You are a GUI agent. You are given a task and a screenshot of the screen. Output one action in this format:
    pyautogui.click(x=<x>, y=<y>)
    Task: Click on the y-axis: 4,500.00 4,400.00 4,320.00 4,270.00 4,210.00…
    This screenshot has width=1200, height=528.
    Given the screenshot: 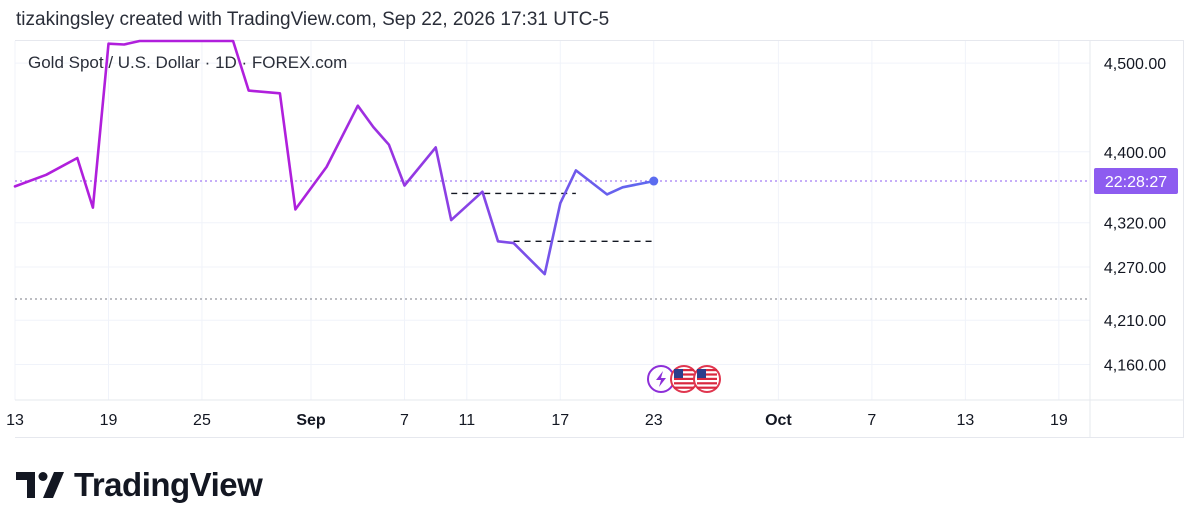 What is the action you would take?
    pyautogui.click(x=1133, y=239)
    